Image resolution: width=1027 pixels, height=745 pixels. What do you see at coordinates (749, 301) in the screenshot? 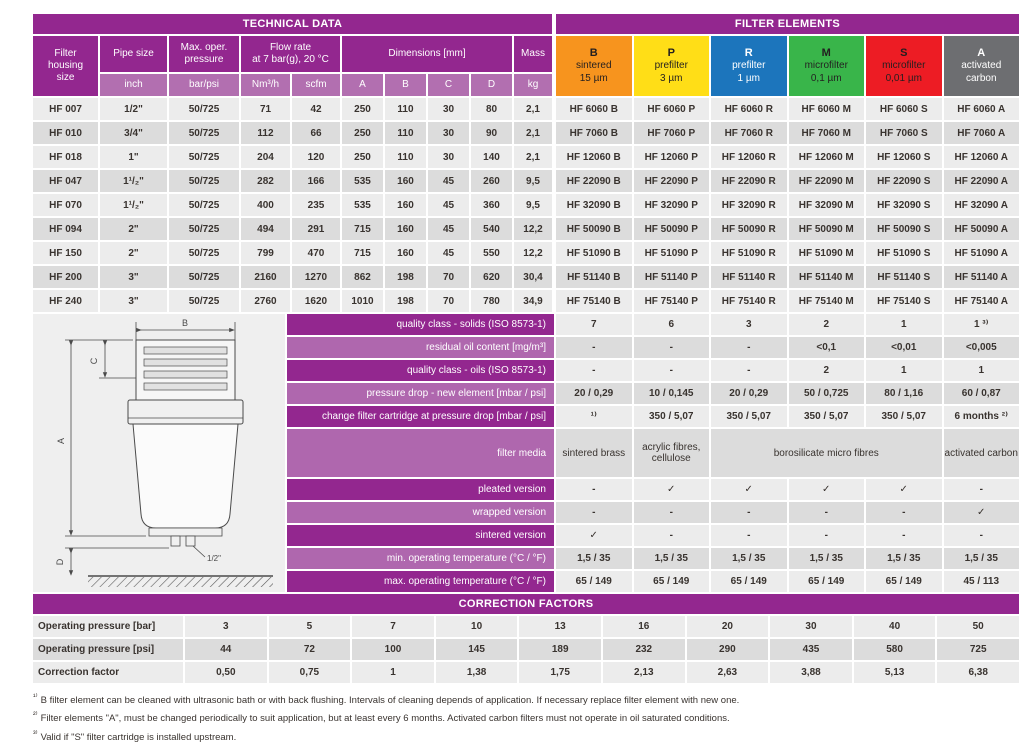
I see `element-part-number: HF 75140 R` at bounding box center [749, 301].